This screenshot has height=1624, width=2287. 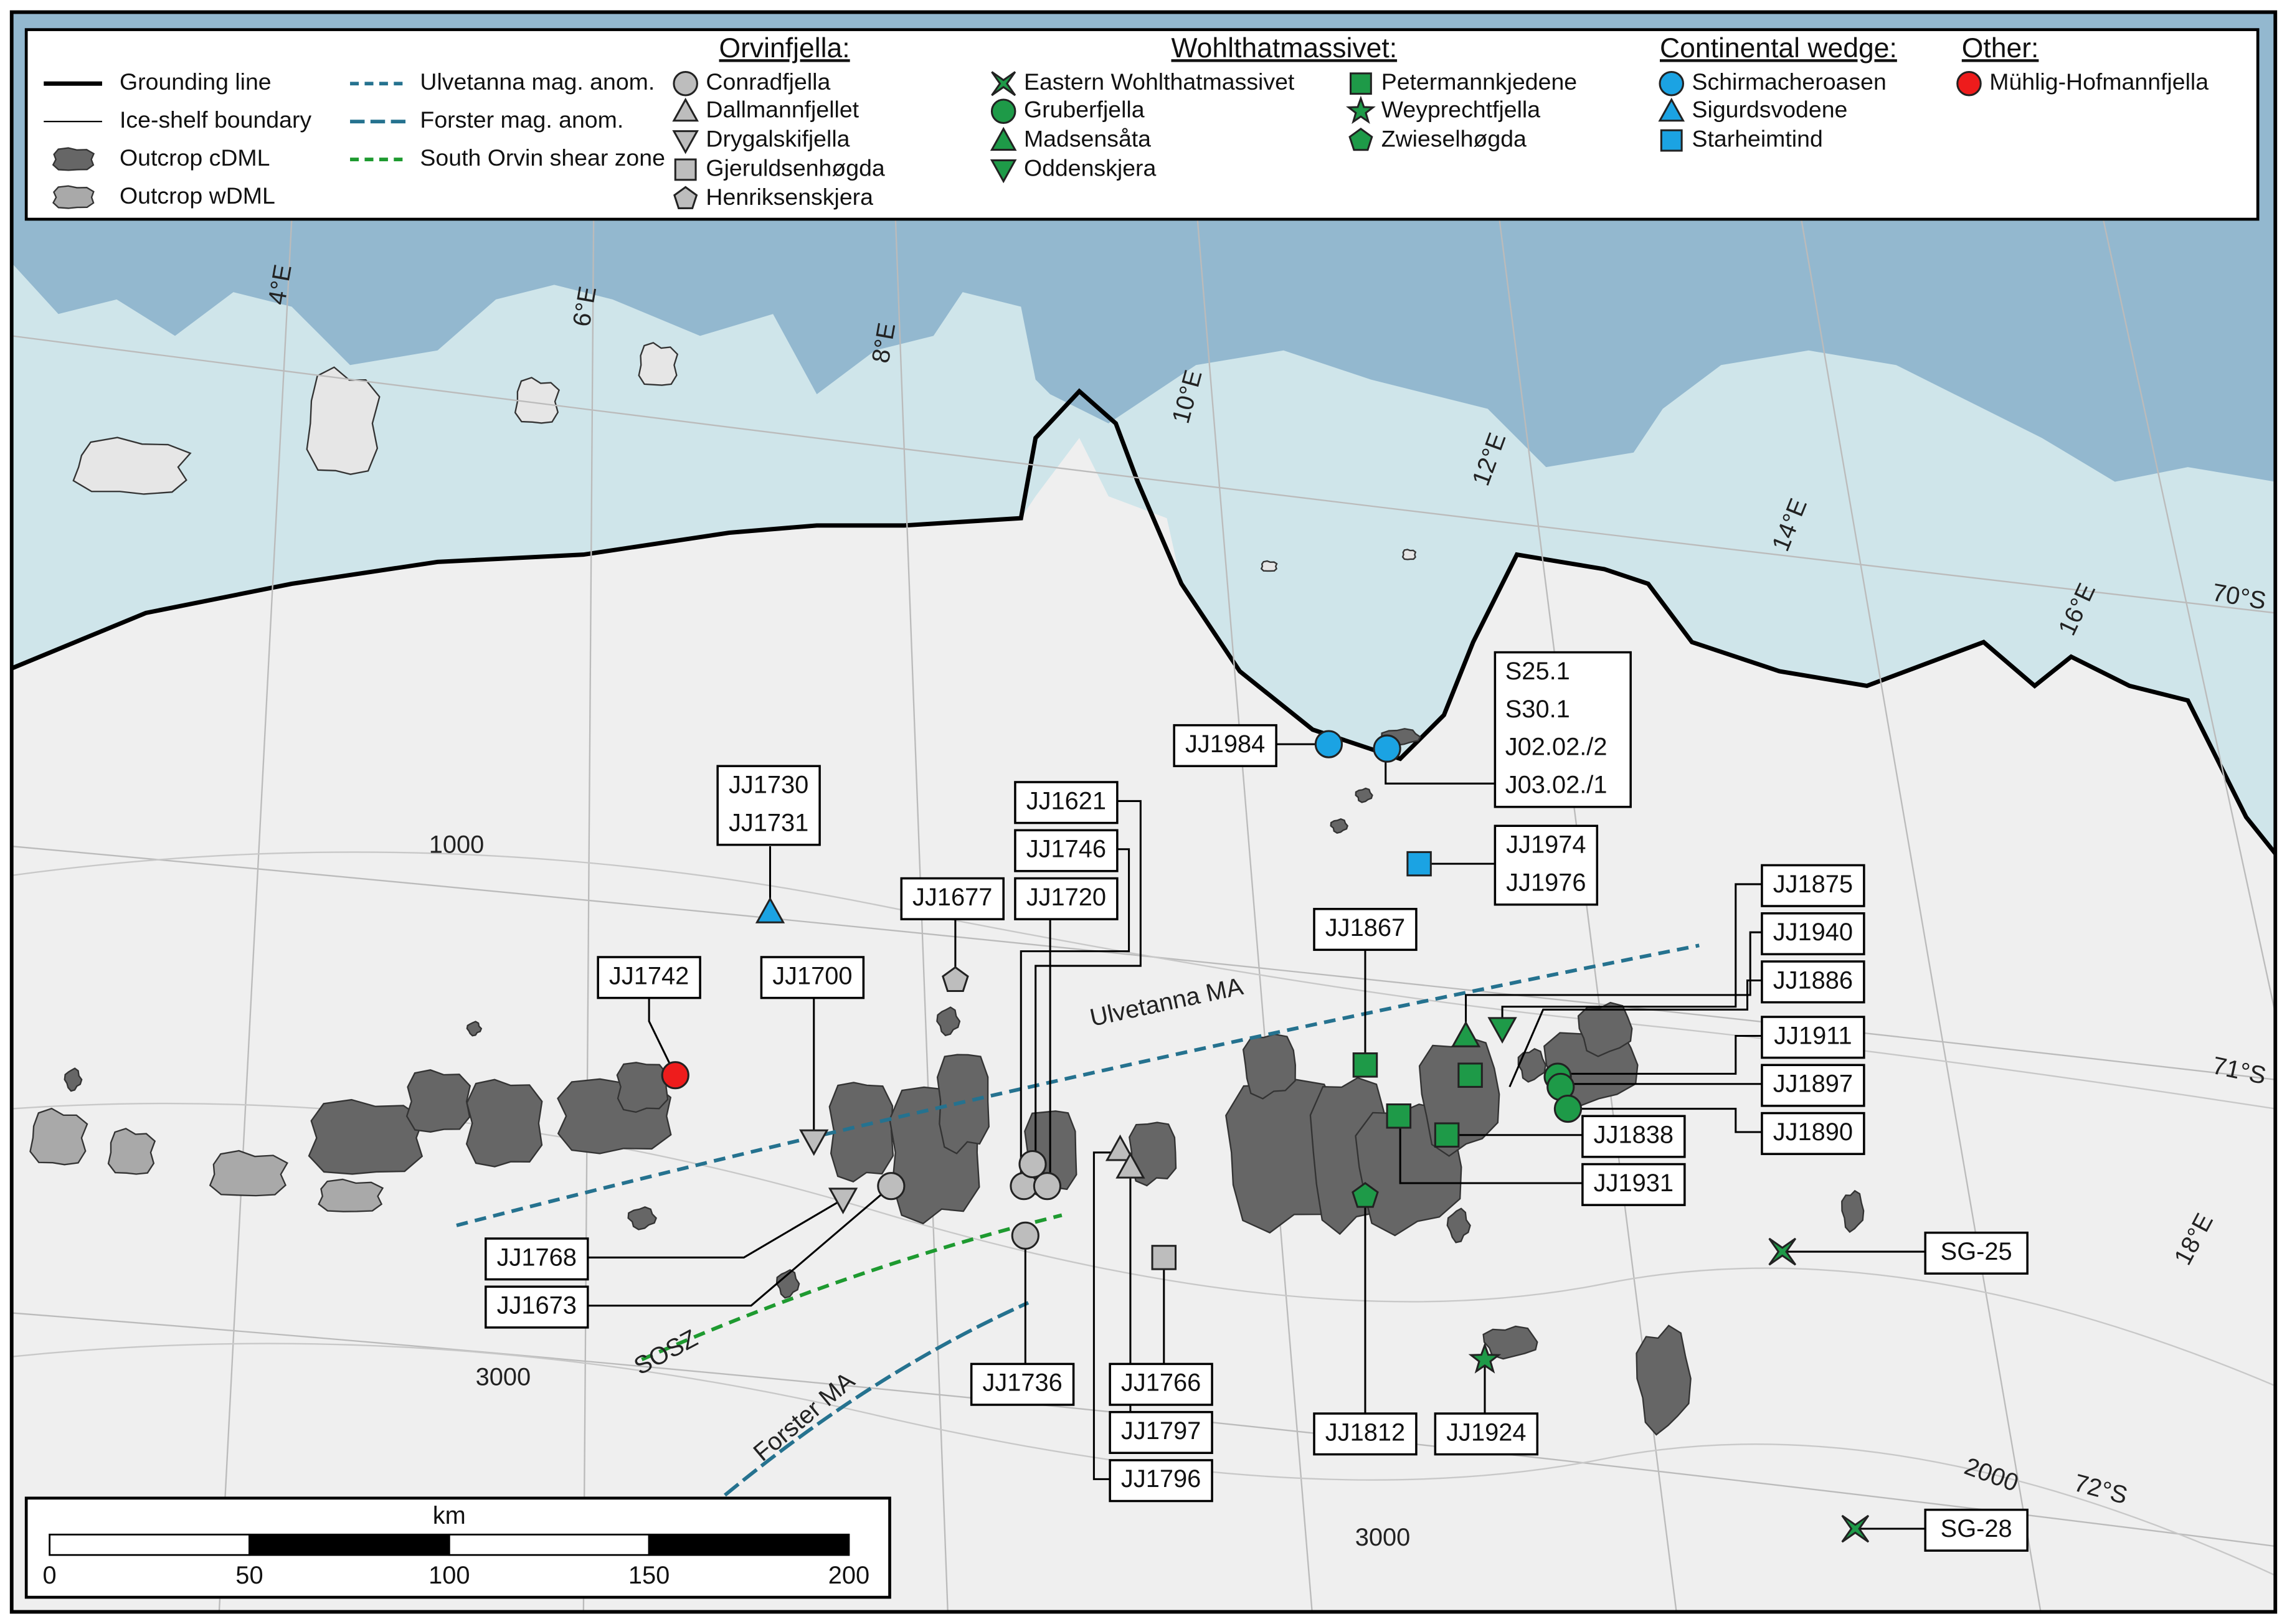 What do you see at coordinates (1546, 845) in the screenshot?
I see `sample-label: JJ1974` at bounding box center [1546, 845].